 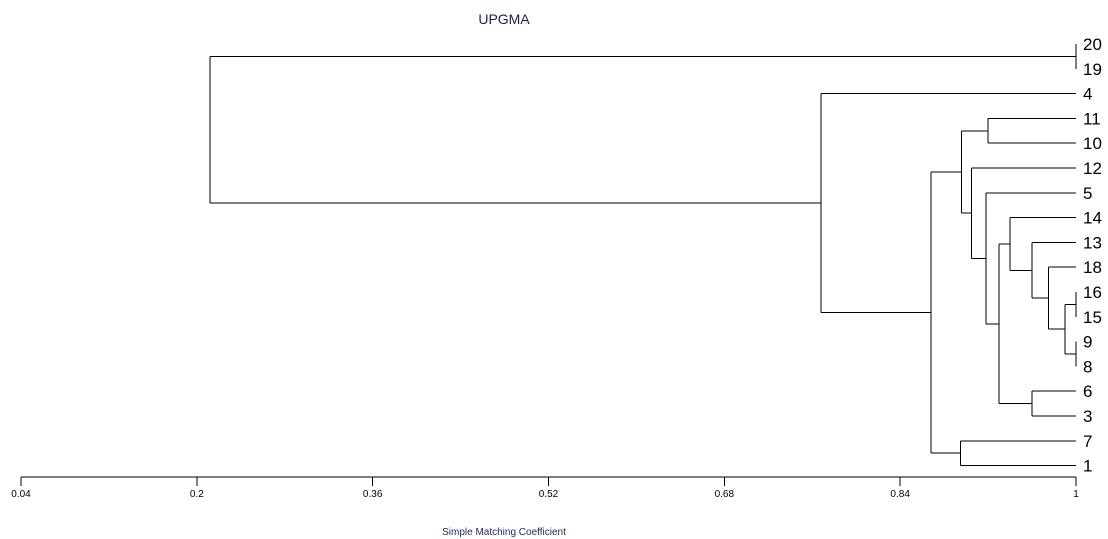 I want to click on leaf-label-15: 15, so click(x=1092, y=317).